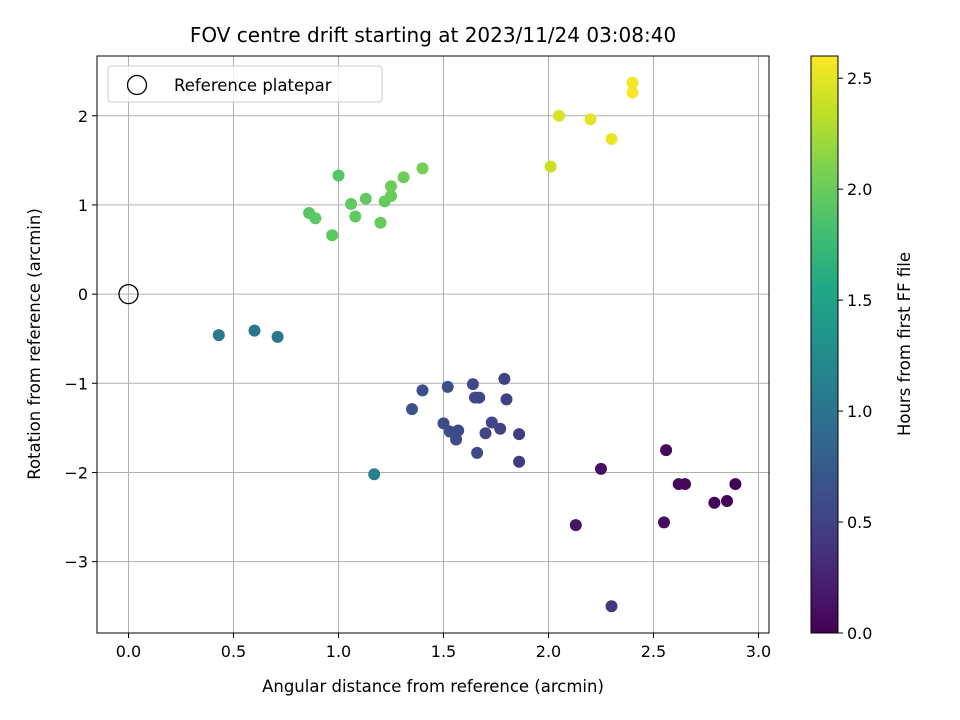 This screenshot has height=720, width=960. What do you see at coordinates (859, 411) in the screenshot?
I see `colorbar-tick-label: 1.0` at bounding box center [859, 411].